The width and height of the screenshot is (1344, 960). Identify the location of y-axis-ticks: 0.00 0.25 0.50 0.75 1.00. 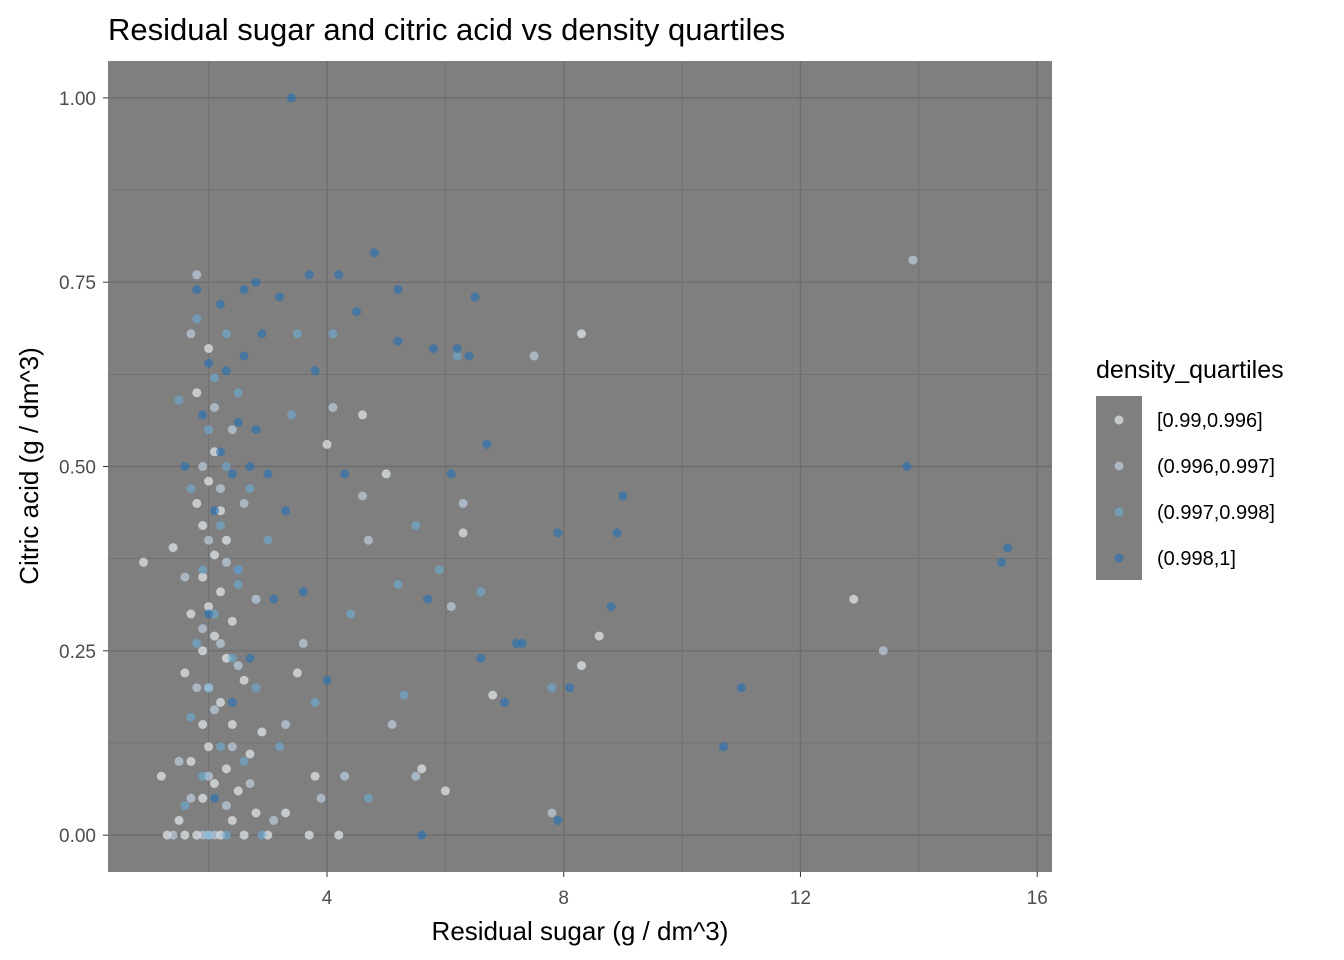
(83, 468).